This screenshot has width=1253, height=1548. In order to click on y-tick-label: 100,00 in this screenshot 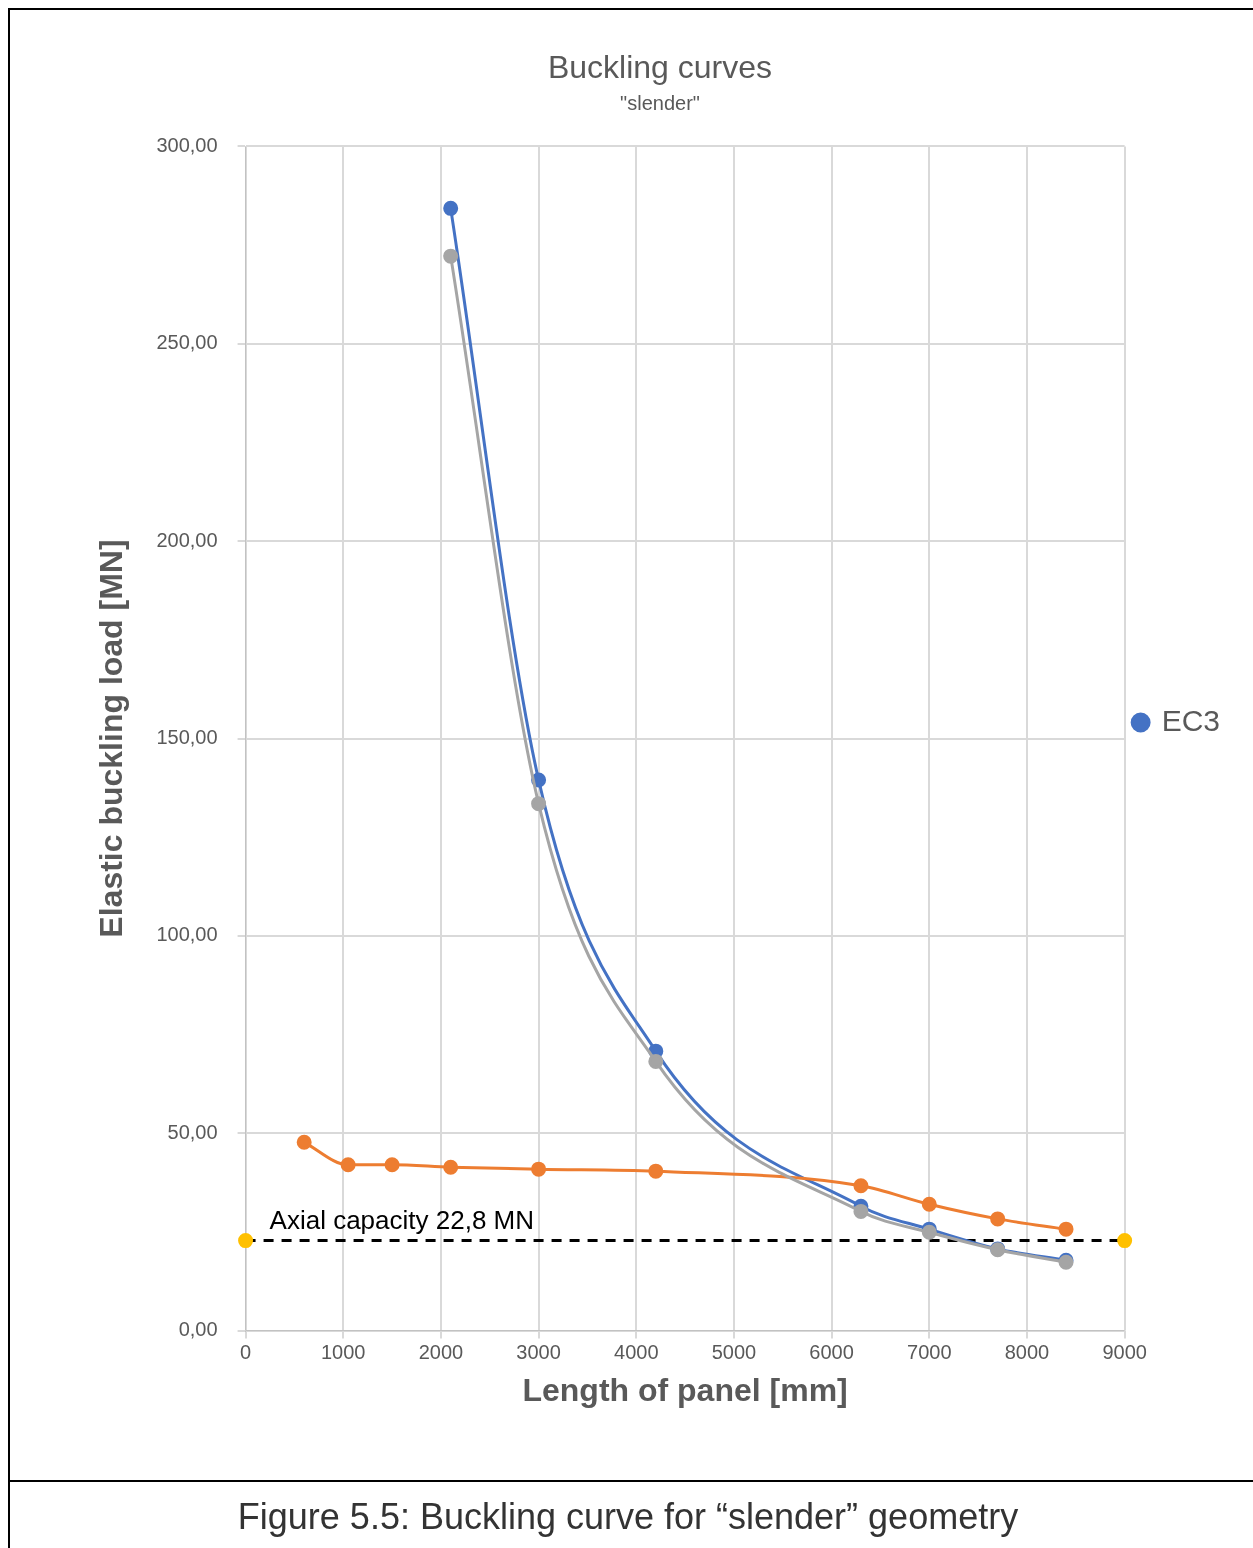, I will do `click(187, 934)`.